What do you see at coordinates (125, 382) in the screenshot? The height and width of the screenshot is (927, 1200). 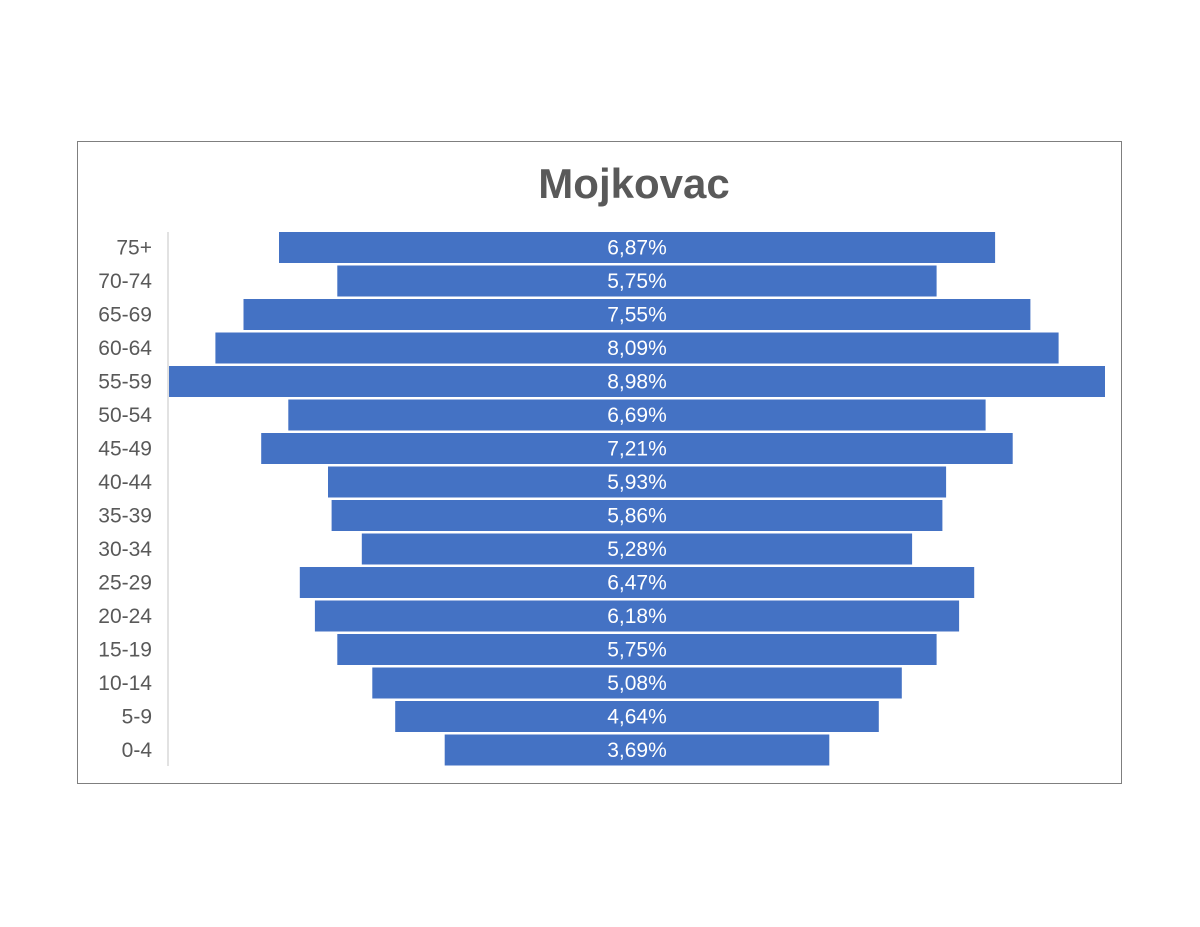 I see `category-label: 55-59` at bounding box center [125, 382].